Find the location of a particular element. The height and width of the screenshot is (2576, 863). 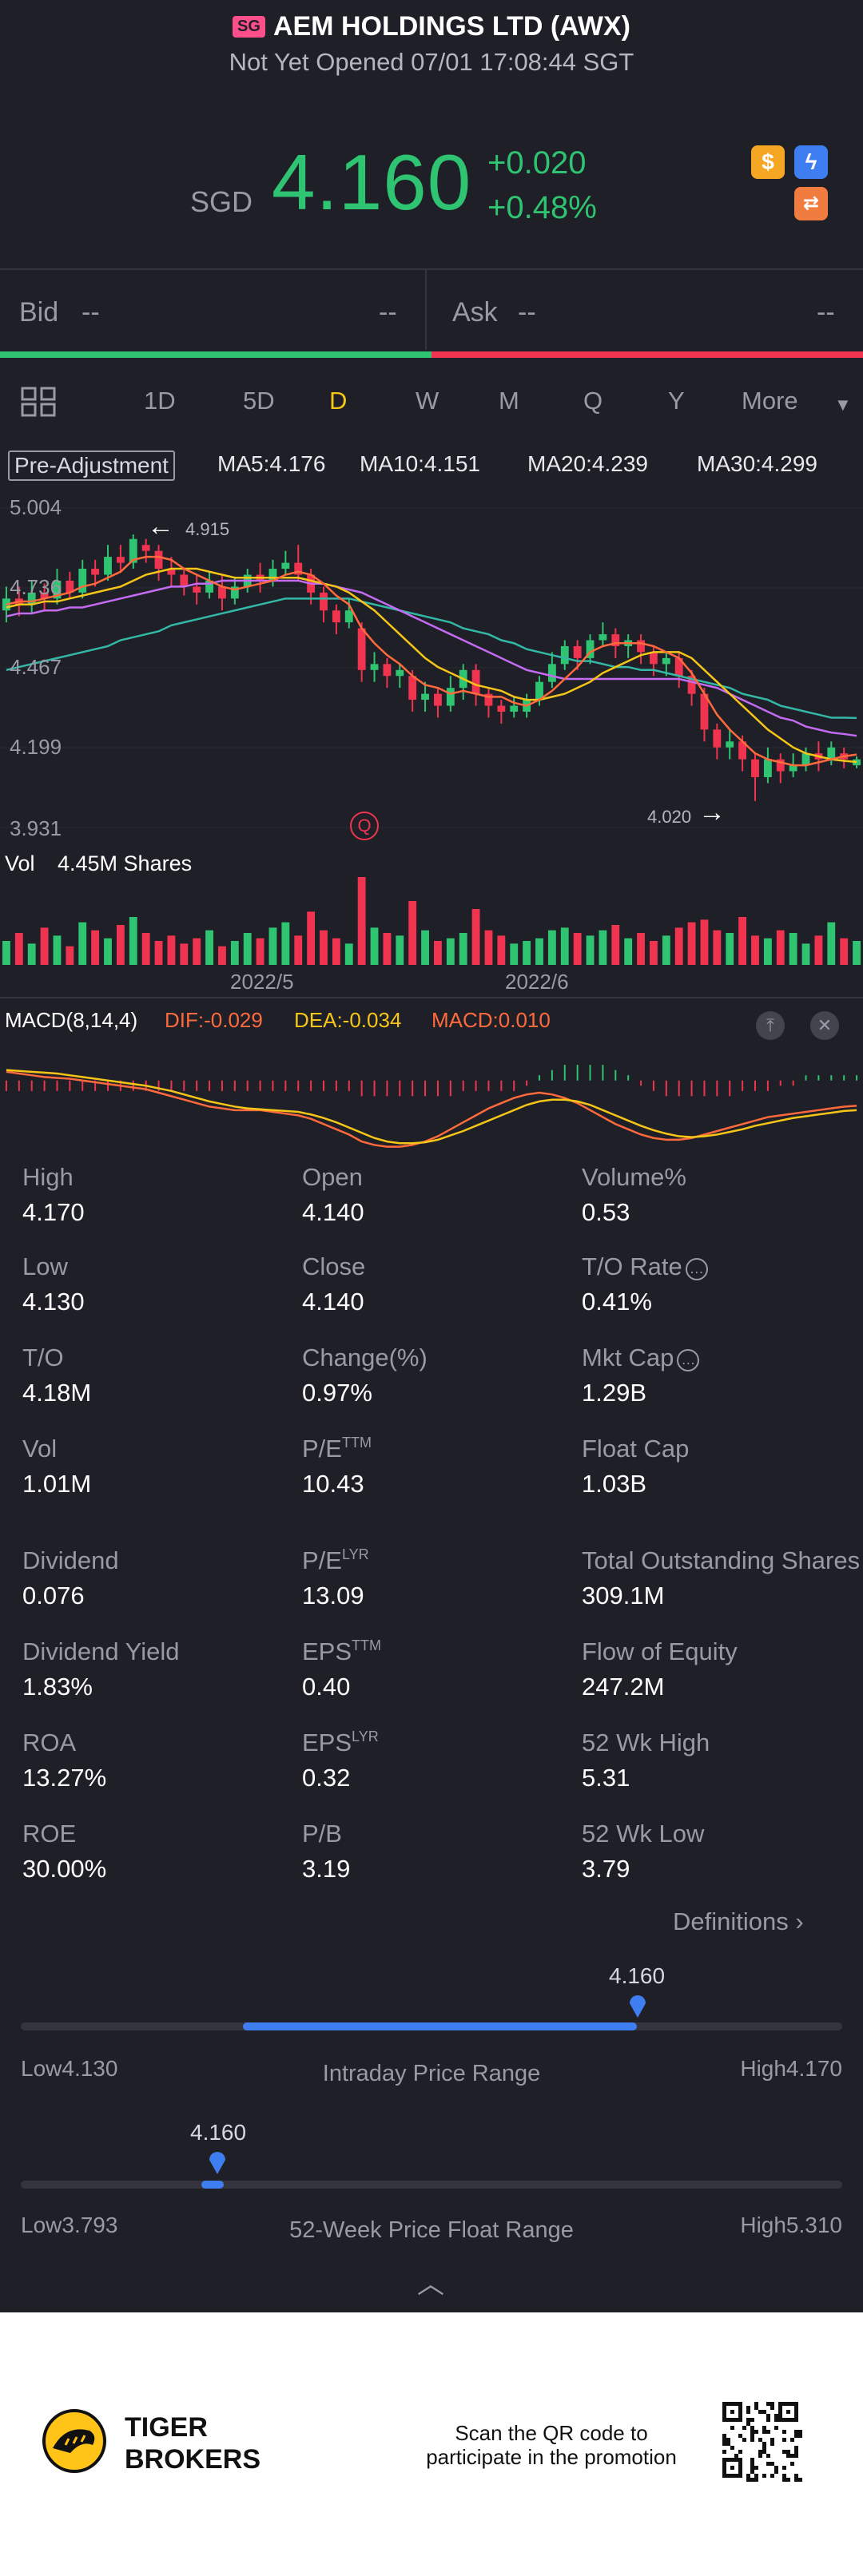

dif-line is located at coordinates (431, 1109).